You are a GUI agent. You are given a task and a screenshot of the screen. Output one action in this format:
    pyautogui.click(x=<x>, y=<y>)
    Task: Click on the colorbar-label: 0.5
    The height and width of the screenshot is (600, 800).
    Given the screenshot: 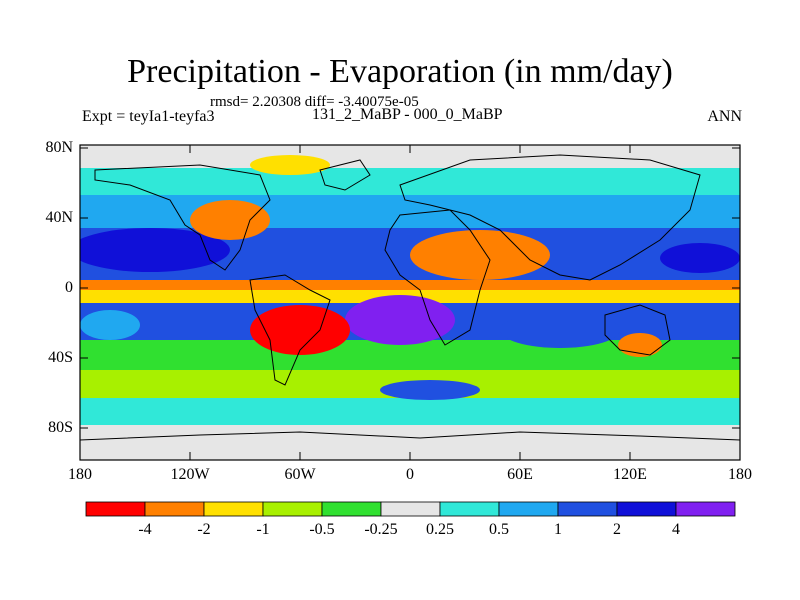 What is the action you would take?
    pyautogui.click(x=499, y=529)
    